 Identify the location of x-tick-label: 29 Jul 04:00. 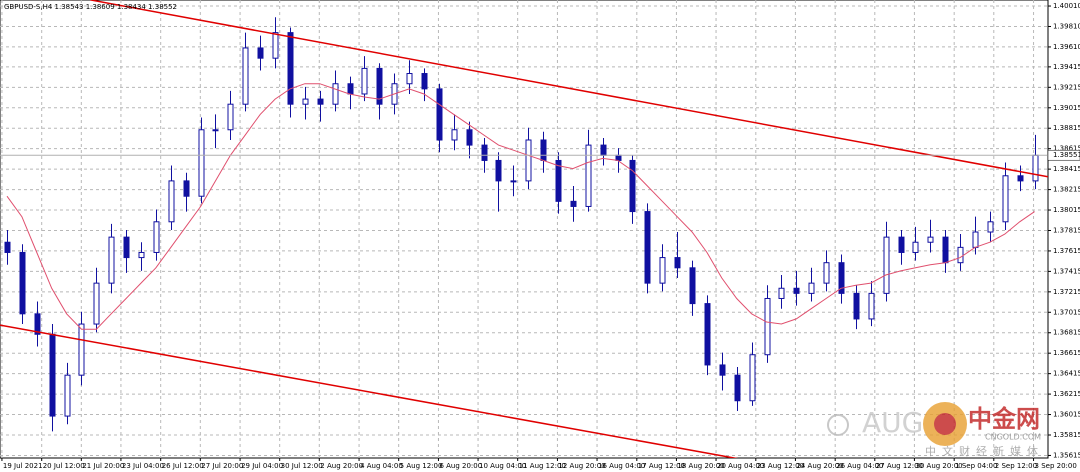
(262, 466).